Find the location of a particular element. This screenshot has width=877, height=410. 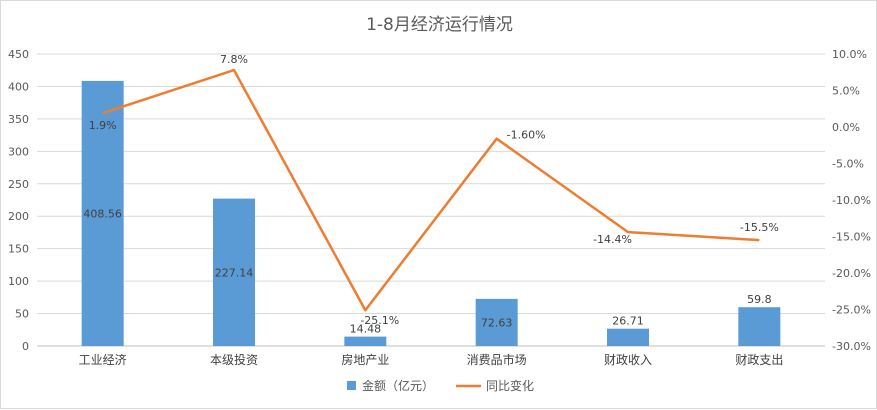

y-left-tick-label: 0 is located at coordinates (25, 346).